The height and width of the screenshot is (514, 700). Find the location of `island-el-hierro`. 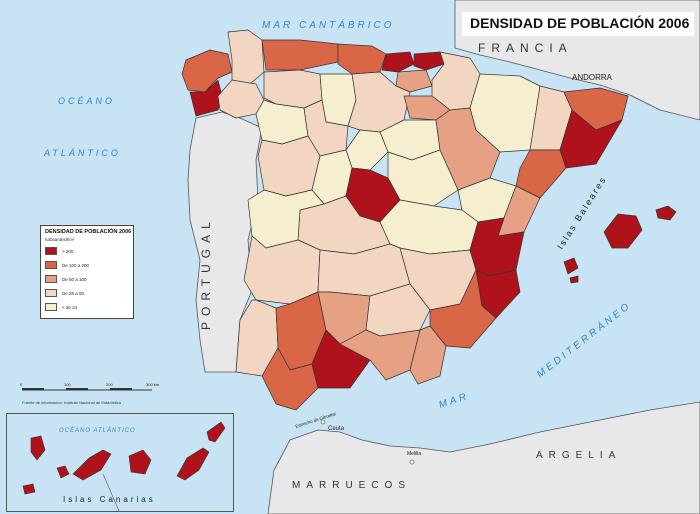

island-el-hierro is located at coordinates (29, 489).